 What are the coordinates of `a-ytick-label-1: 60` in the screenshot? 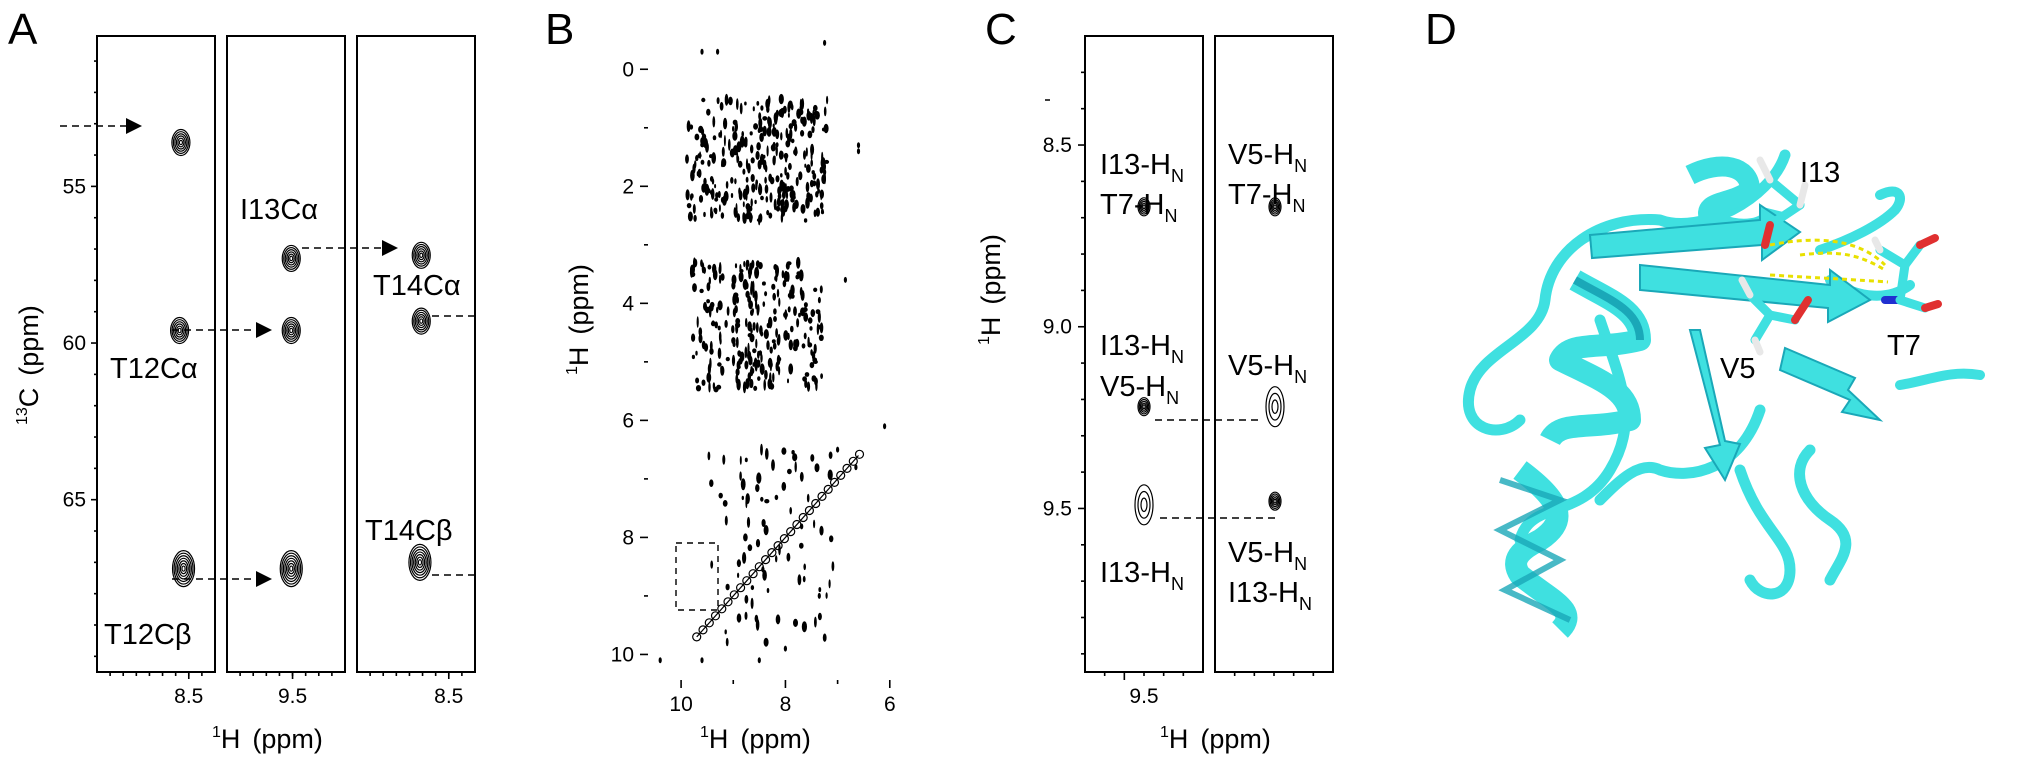 It's located at (74, 343).